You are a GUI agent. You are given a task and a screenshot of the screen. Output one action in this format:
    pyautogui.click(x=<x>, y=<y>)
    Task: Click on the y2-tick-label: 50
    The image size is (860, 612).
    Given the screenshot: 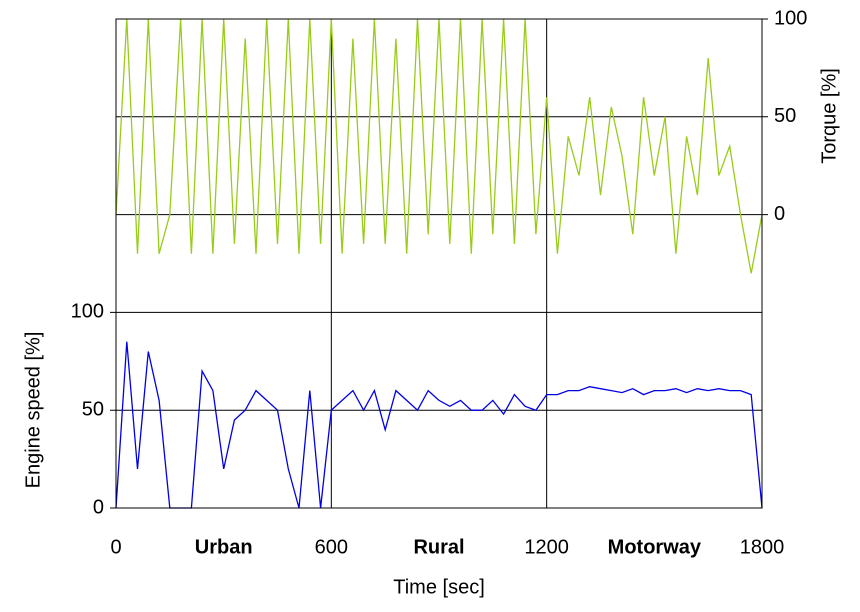 What is the action you would take?
    pyautogui.click(x=785, y=116)
    